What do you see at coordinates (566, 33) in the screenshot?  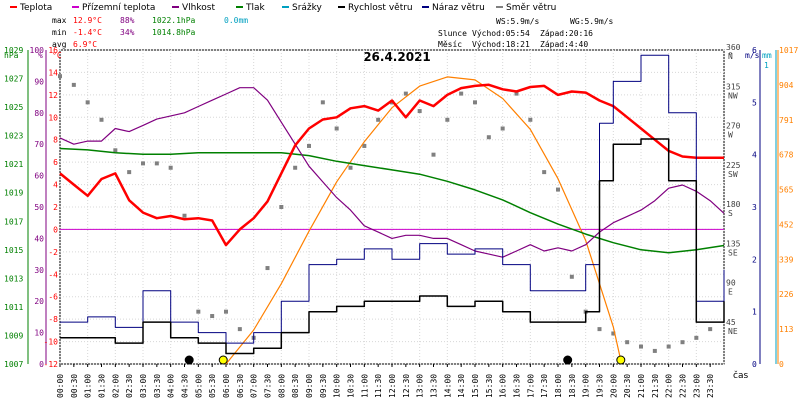 I see `info-sunset: Západ:20:16` at bounding box center [566, 33].